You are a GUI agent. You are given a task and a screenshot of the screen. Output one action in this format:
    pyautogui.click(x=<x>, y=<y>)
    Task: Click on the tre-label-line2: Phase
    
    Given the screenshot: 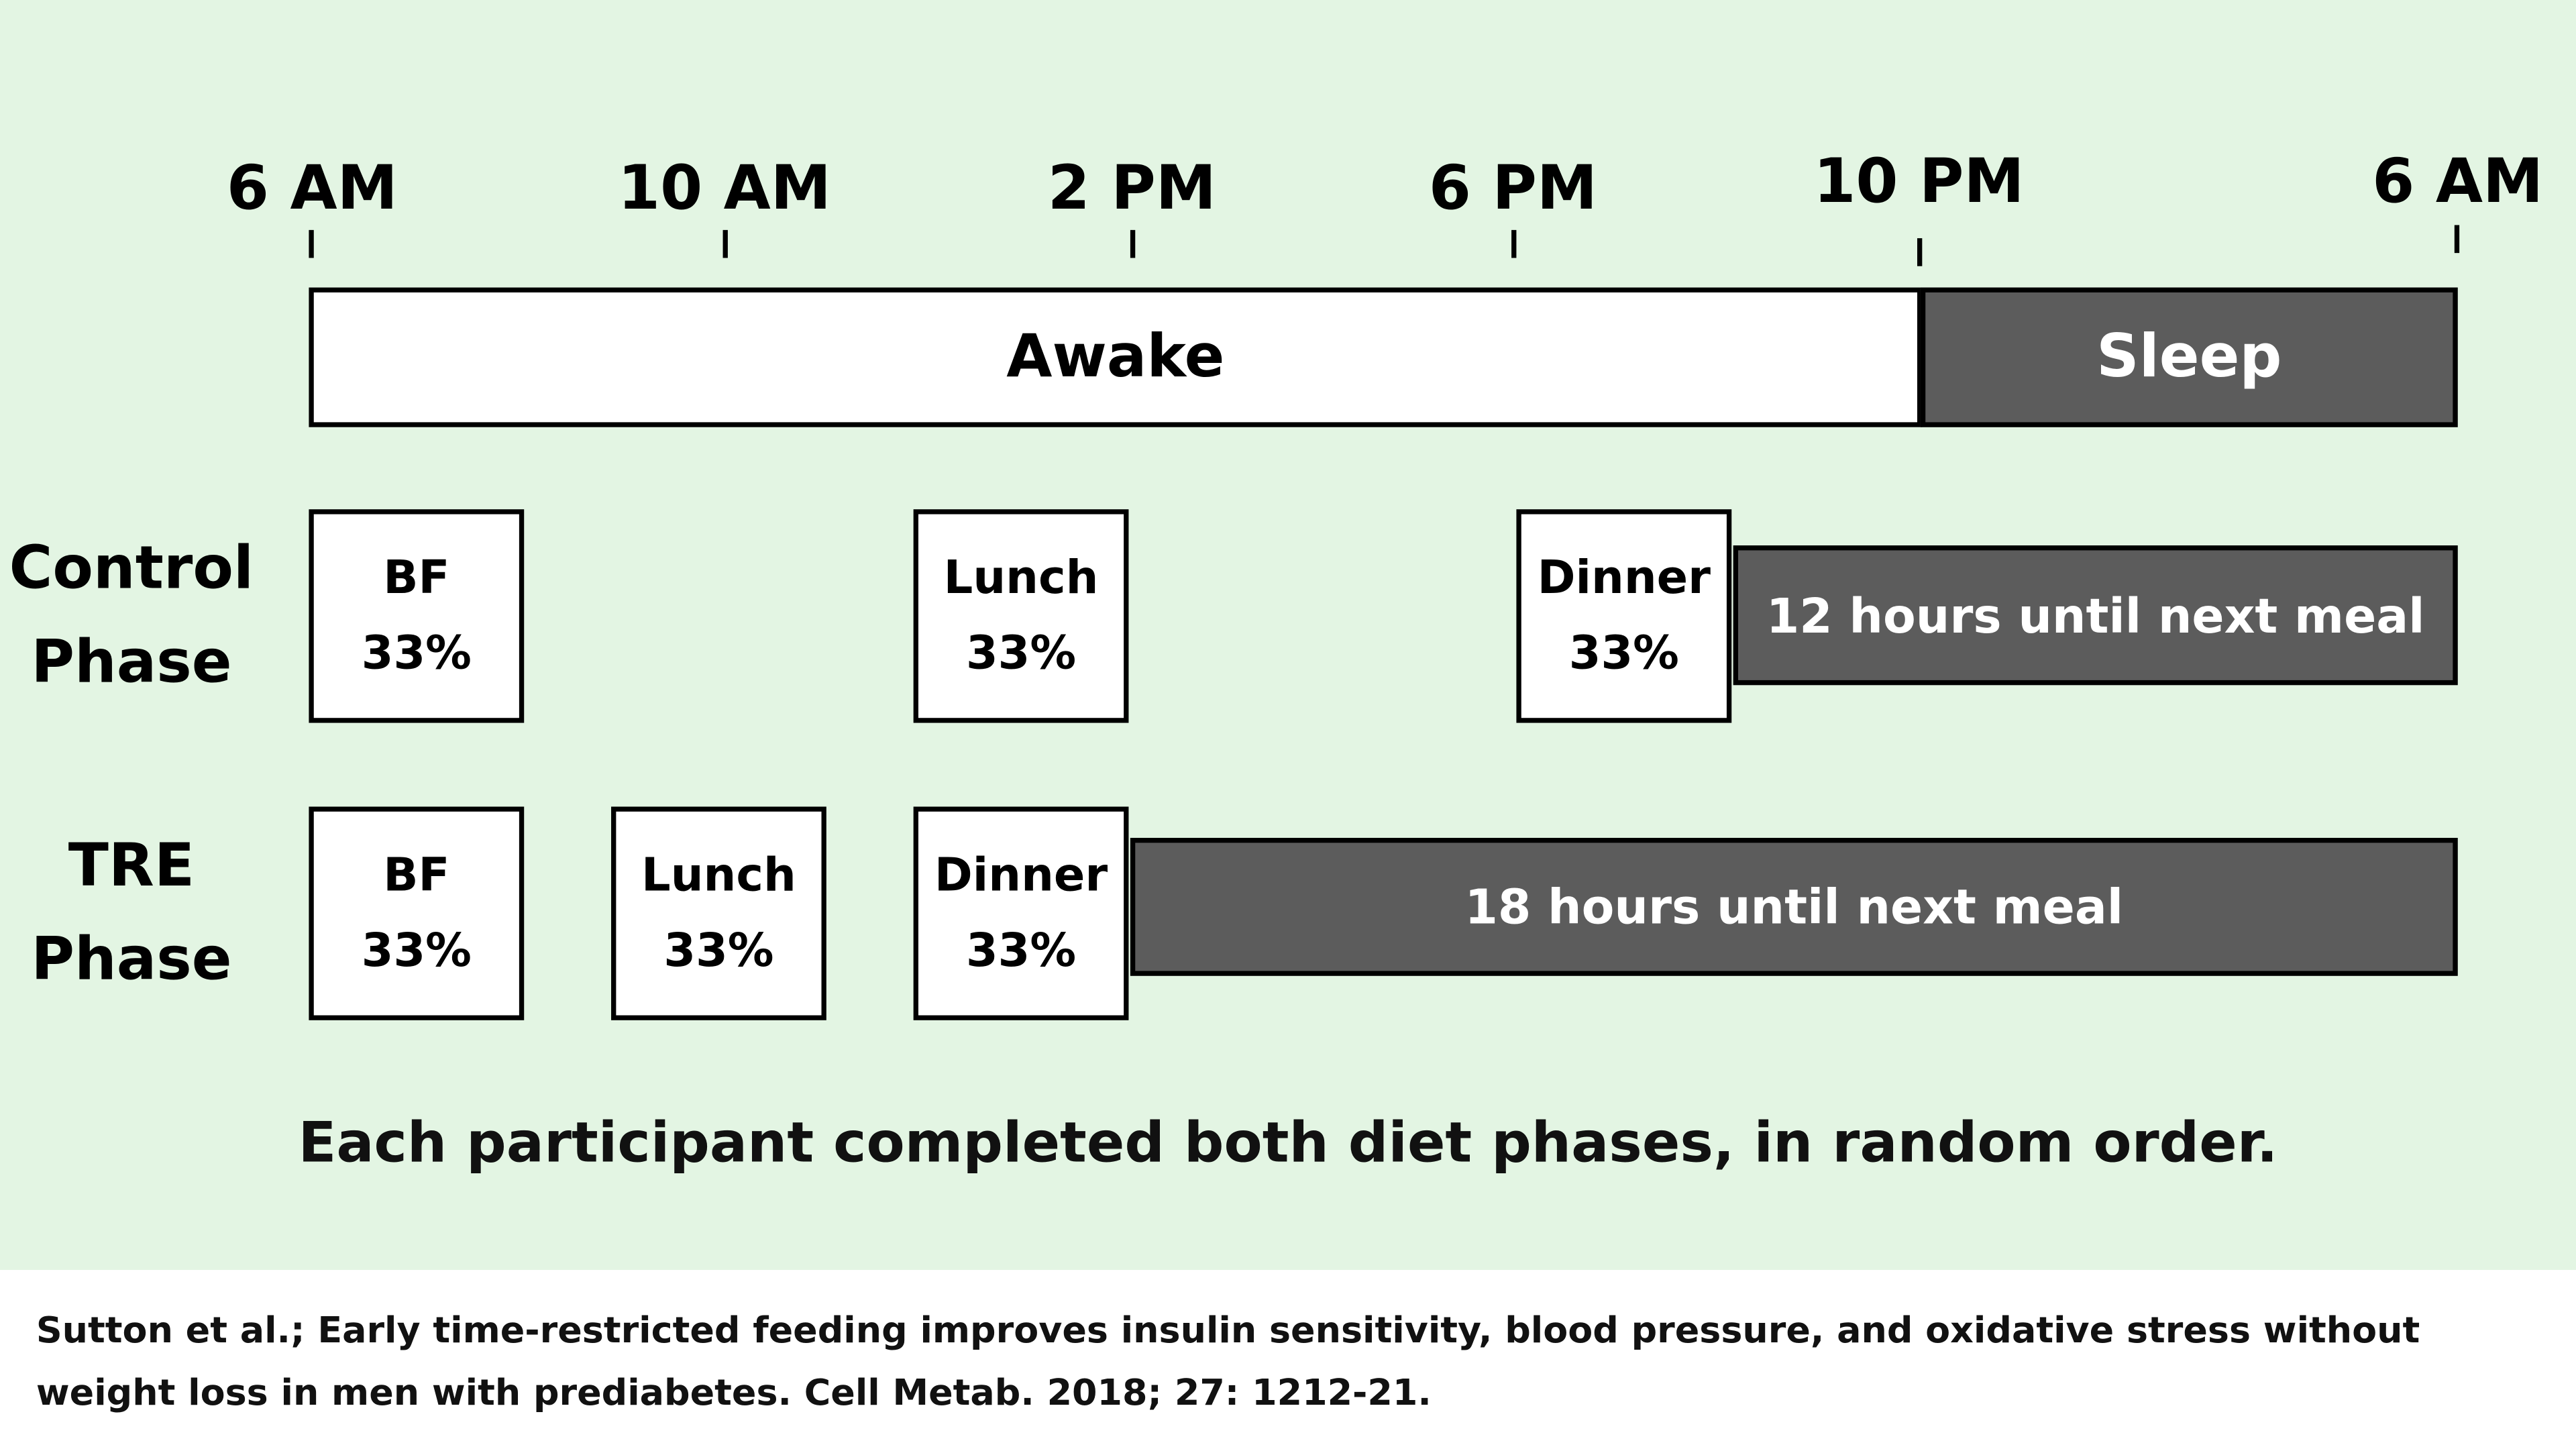 What is the action you would take?
    pyautogui.click(x=131, y=960)
    